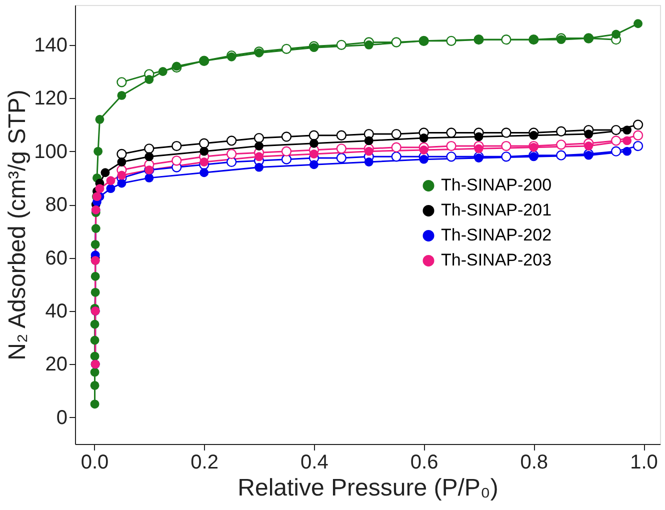 This screenshot has width=665, height=510. What do you see at coordinates (496, 210) in the screenshot?
I see `legend-label: Th-SINAP-201` at bounding box center [496, 210].